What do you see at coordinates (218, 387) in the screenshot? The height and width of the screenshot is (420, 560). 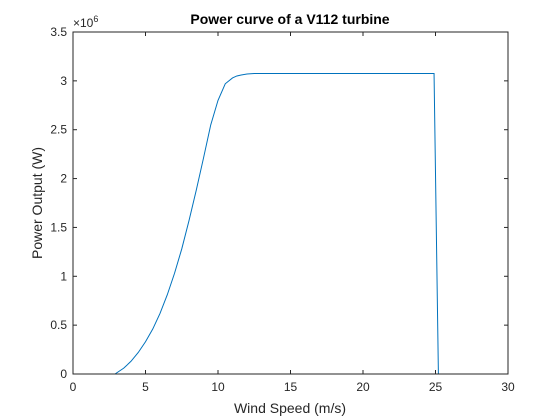 I see `x-tick-label: 10` at bounding box center [218, 387].